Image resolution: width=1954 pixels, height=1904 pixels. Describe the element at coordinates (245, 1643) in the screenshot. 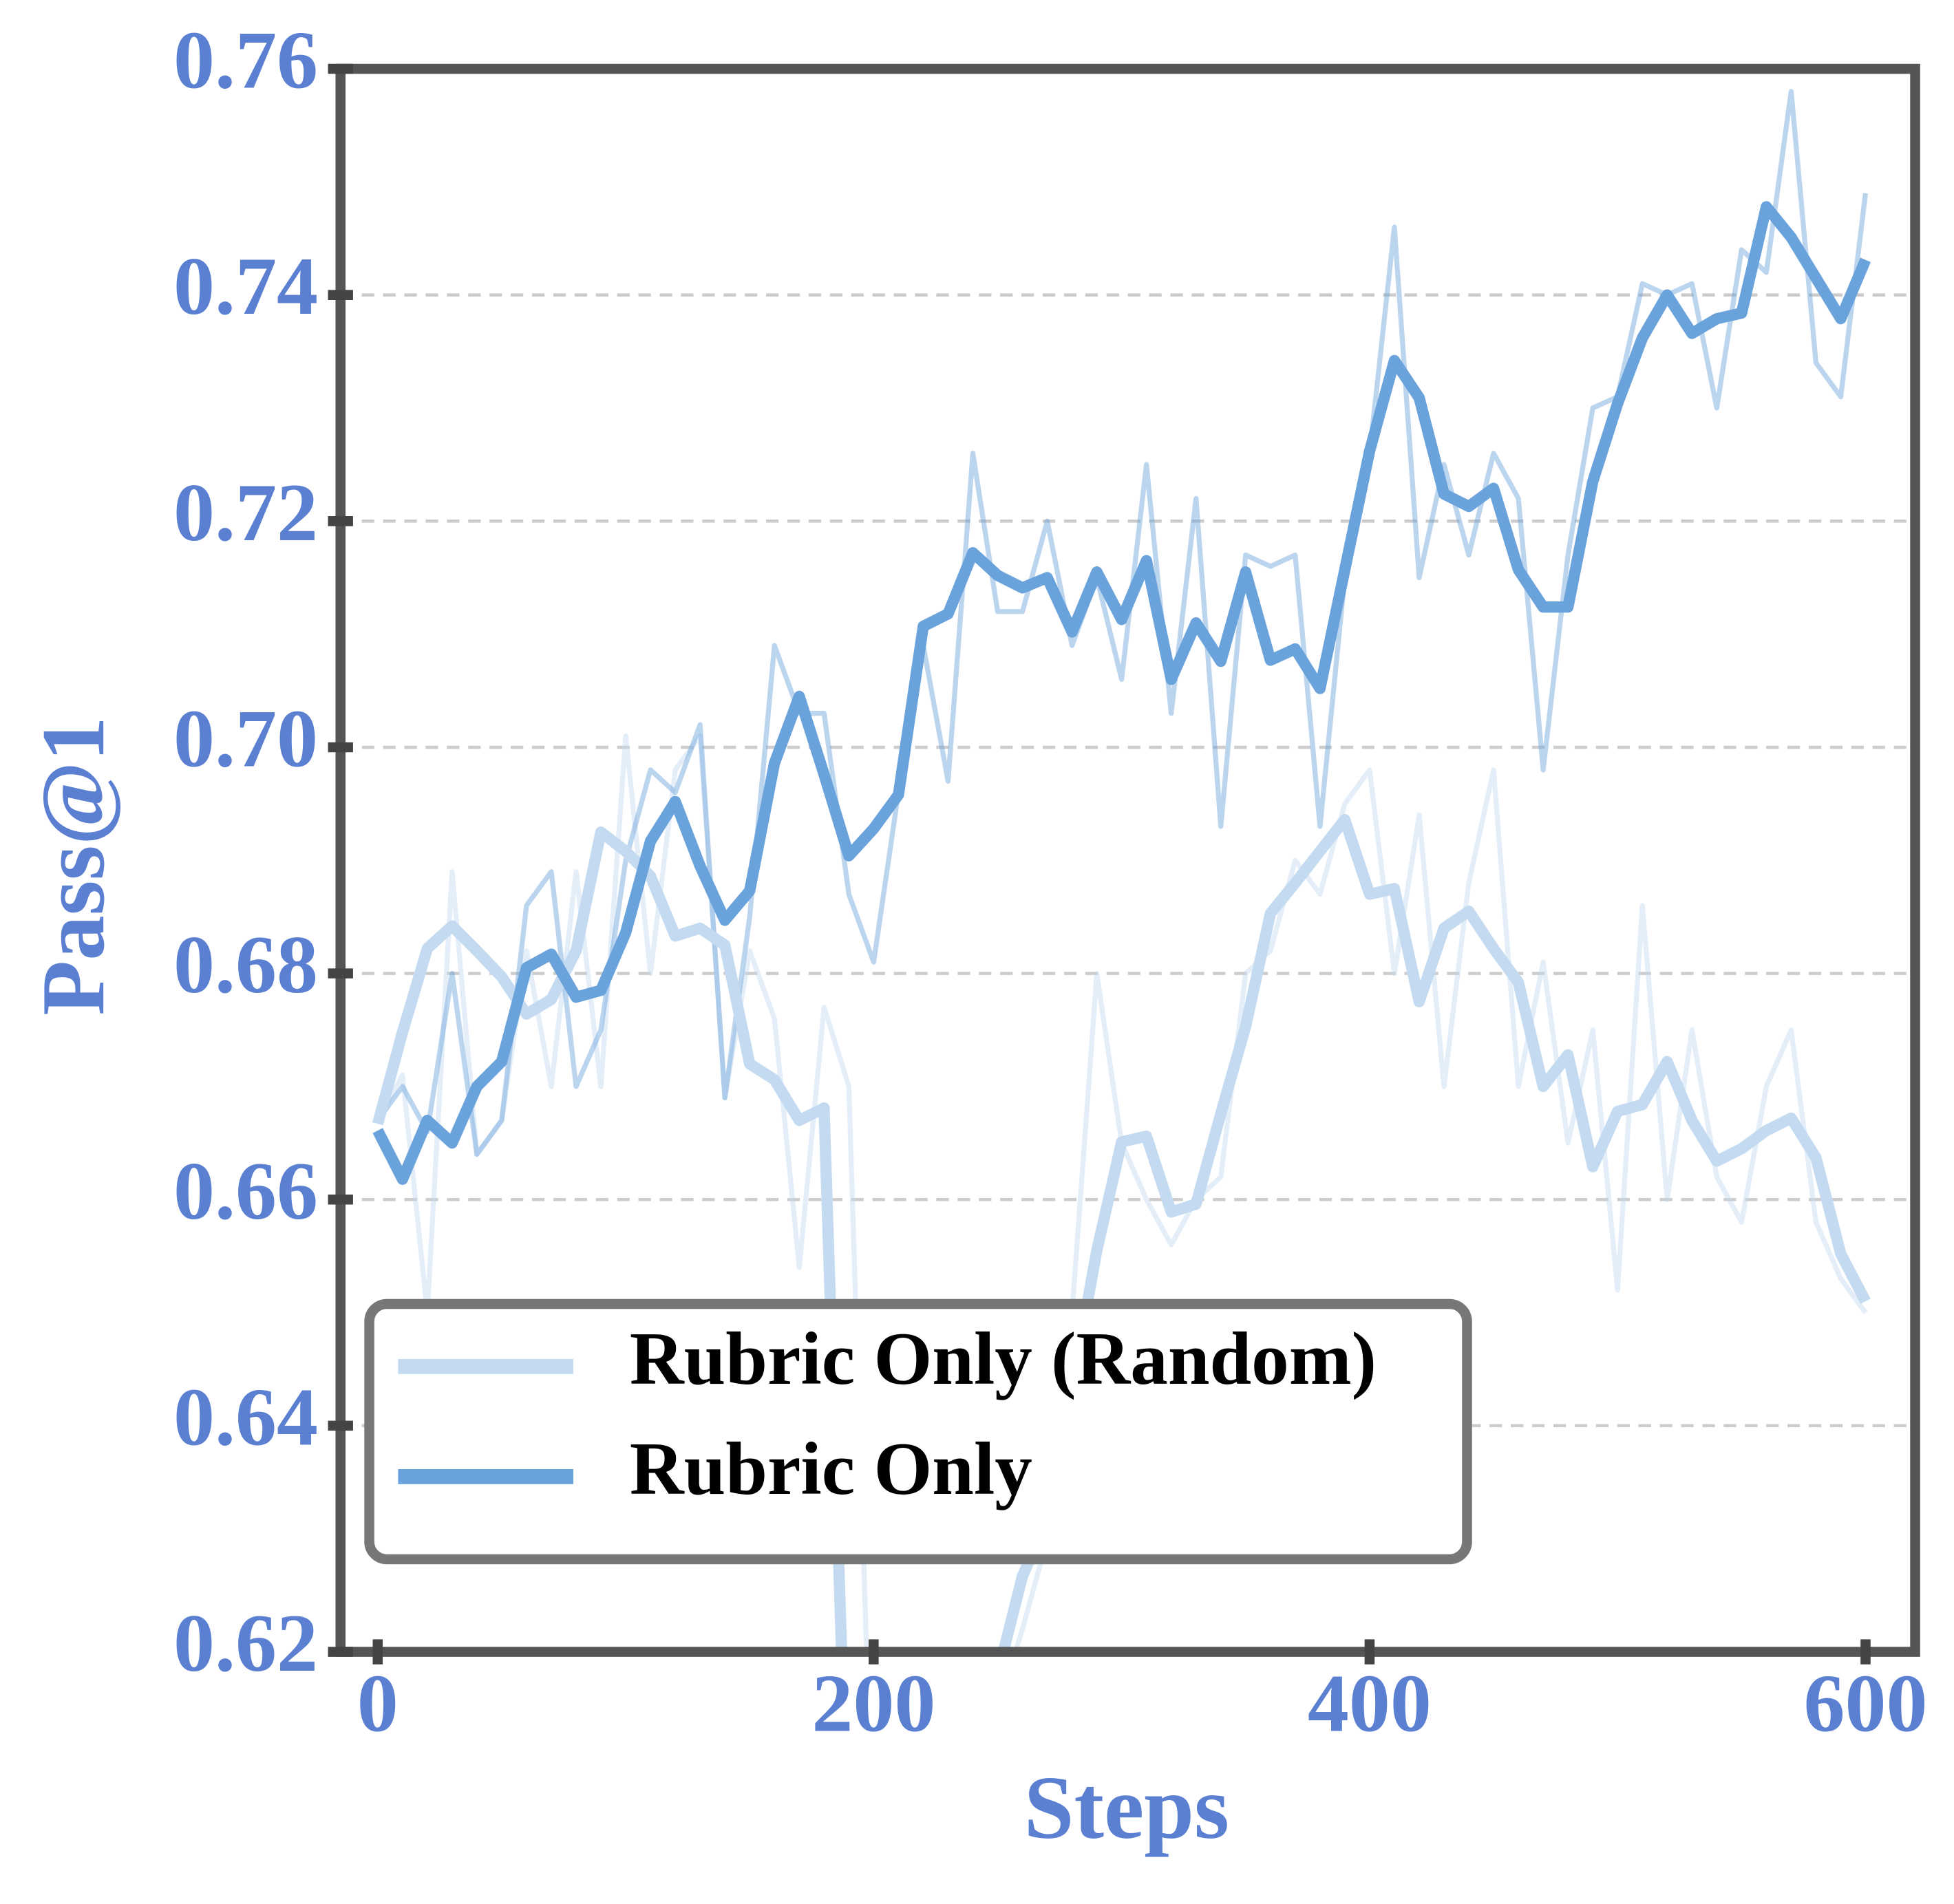

I see `y-tick-label: 0.62` at that location.